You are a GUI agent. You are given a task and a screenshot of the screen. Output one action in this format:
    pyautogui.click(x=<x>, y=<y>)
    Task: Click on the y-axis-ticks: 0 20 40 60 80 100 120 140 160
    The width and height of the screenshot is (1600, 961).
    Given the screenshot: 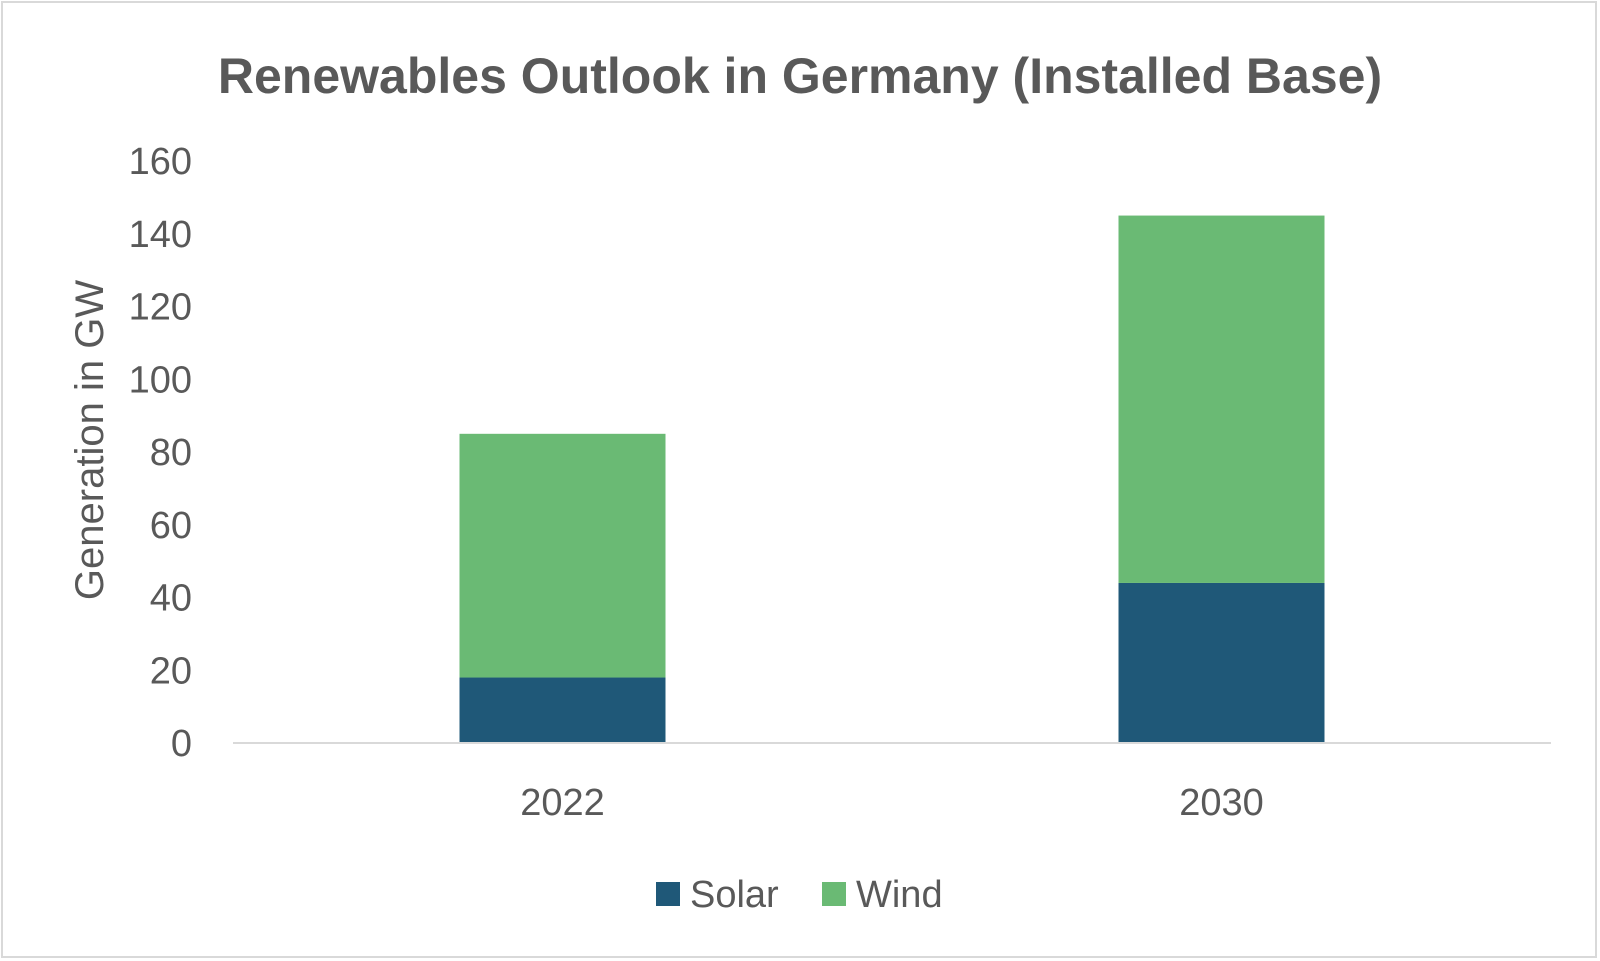 What is the action you would take?
    pyautogui.click(x=160, y=453)
    